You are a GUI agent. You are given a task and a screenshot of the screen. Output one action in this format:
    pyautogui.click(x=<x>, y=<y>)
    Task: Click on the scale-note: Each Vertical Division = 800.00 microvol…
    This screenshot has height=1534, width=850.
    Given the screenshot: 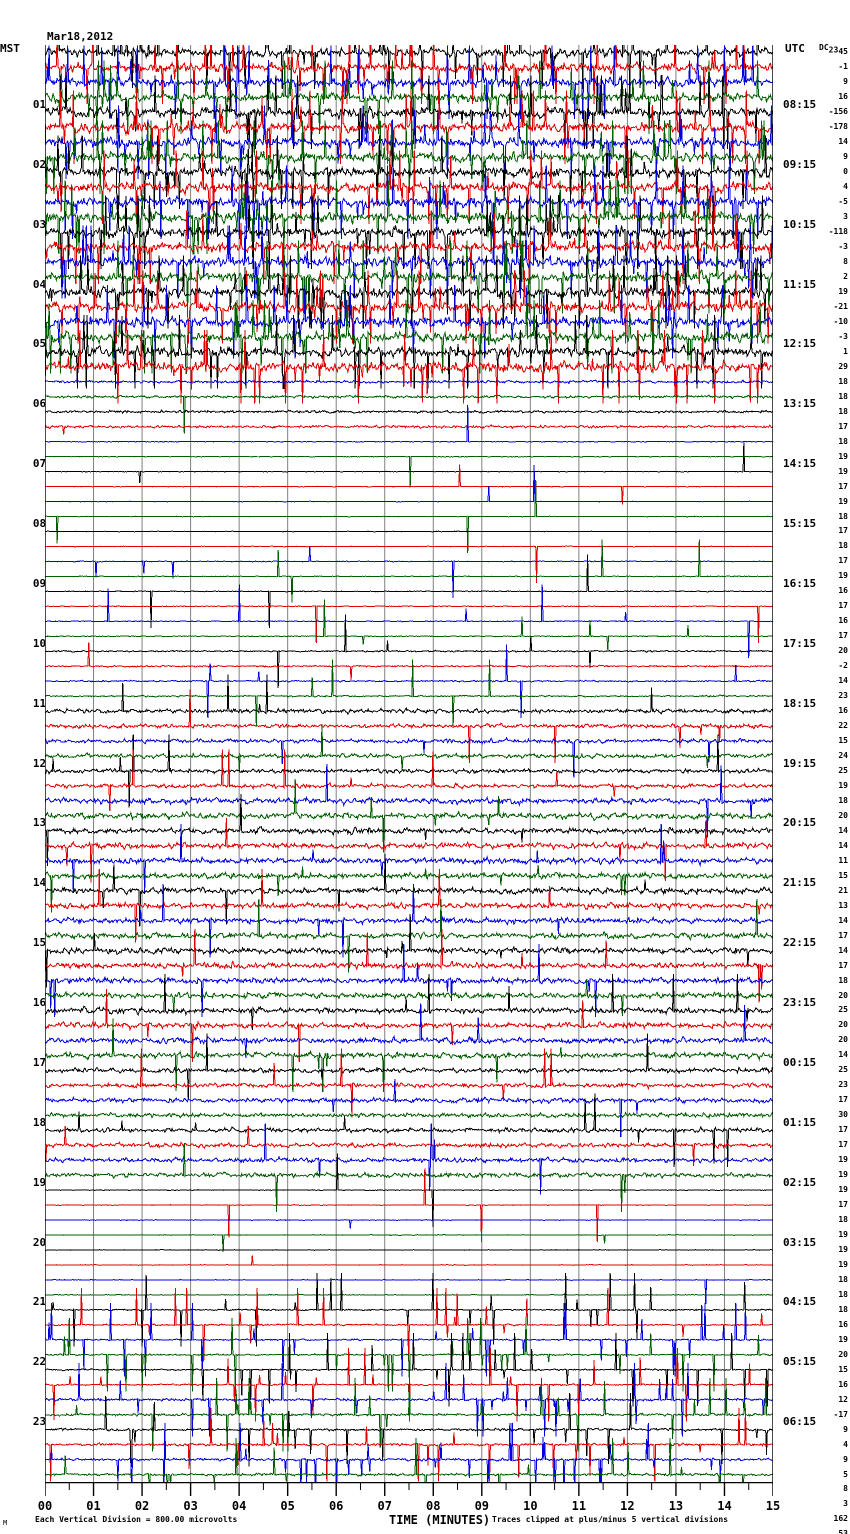 What is the action you would take?
    pyautogui.click(x=136, y=1519)
    